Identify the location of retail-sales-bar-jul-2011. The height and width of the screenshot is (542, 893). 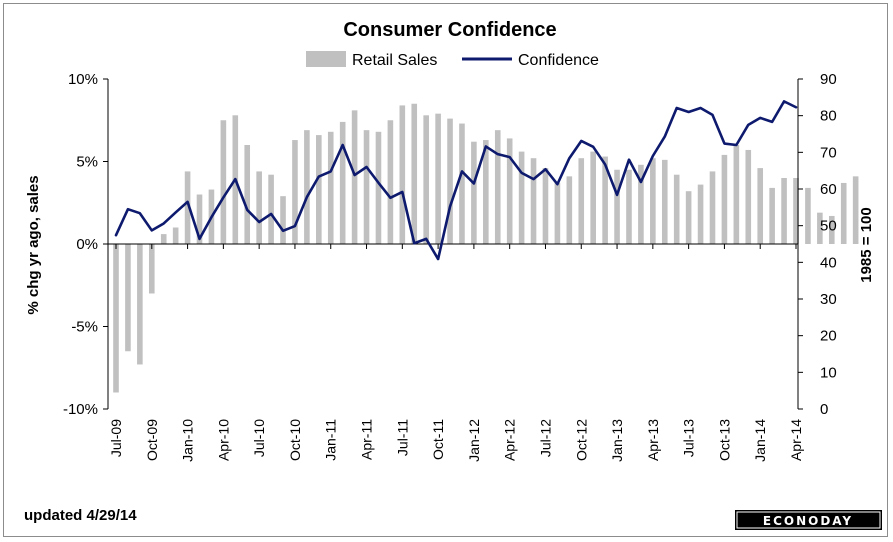
(402, 175).